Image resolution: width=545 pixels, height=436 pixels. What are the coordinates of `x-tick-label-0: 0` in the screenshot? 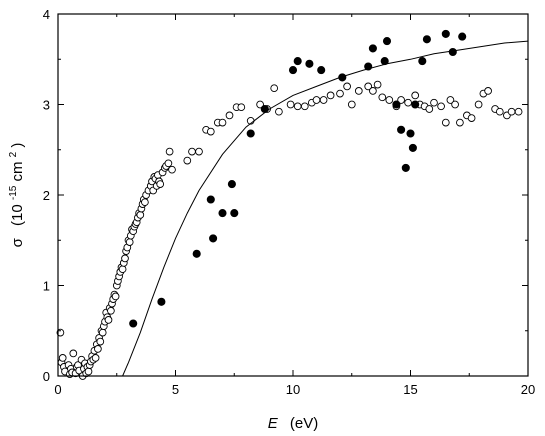 It's located at (57, 389).